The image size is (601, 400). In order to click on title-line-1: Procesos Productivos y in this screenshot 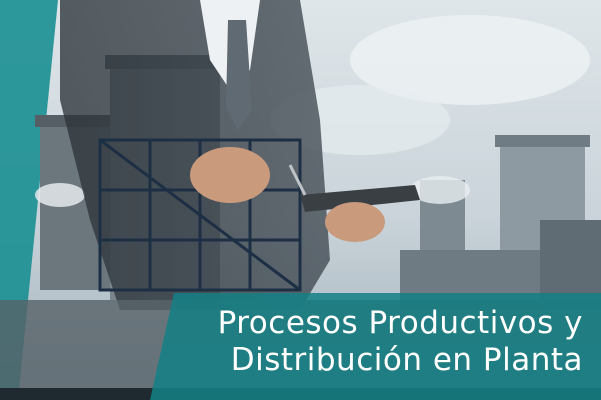, I will do `click(400, 323)`.